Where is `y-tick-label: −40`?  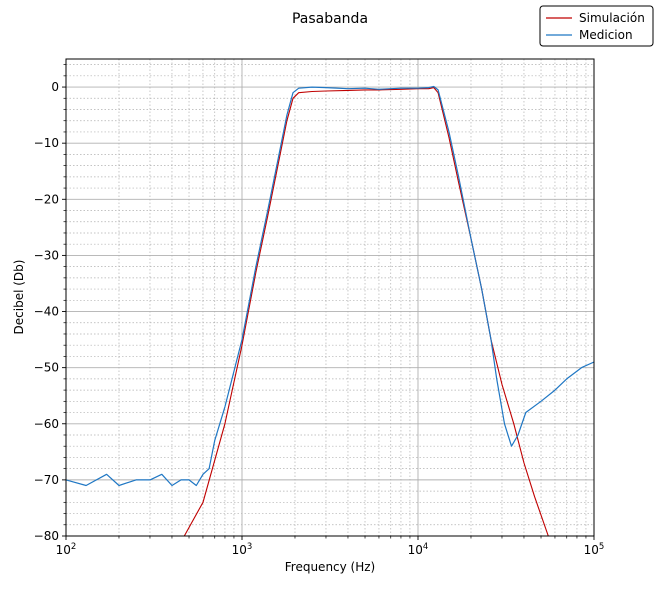
y-tick-label: −40 is located at coordinates (46, 312).